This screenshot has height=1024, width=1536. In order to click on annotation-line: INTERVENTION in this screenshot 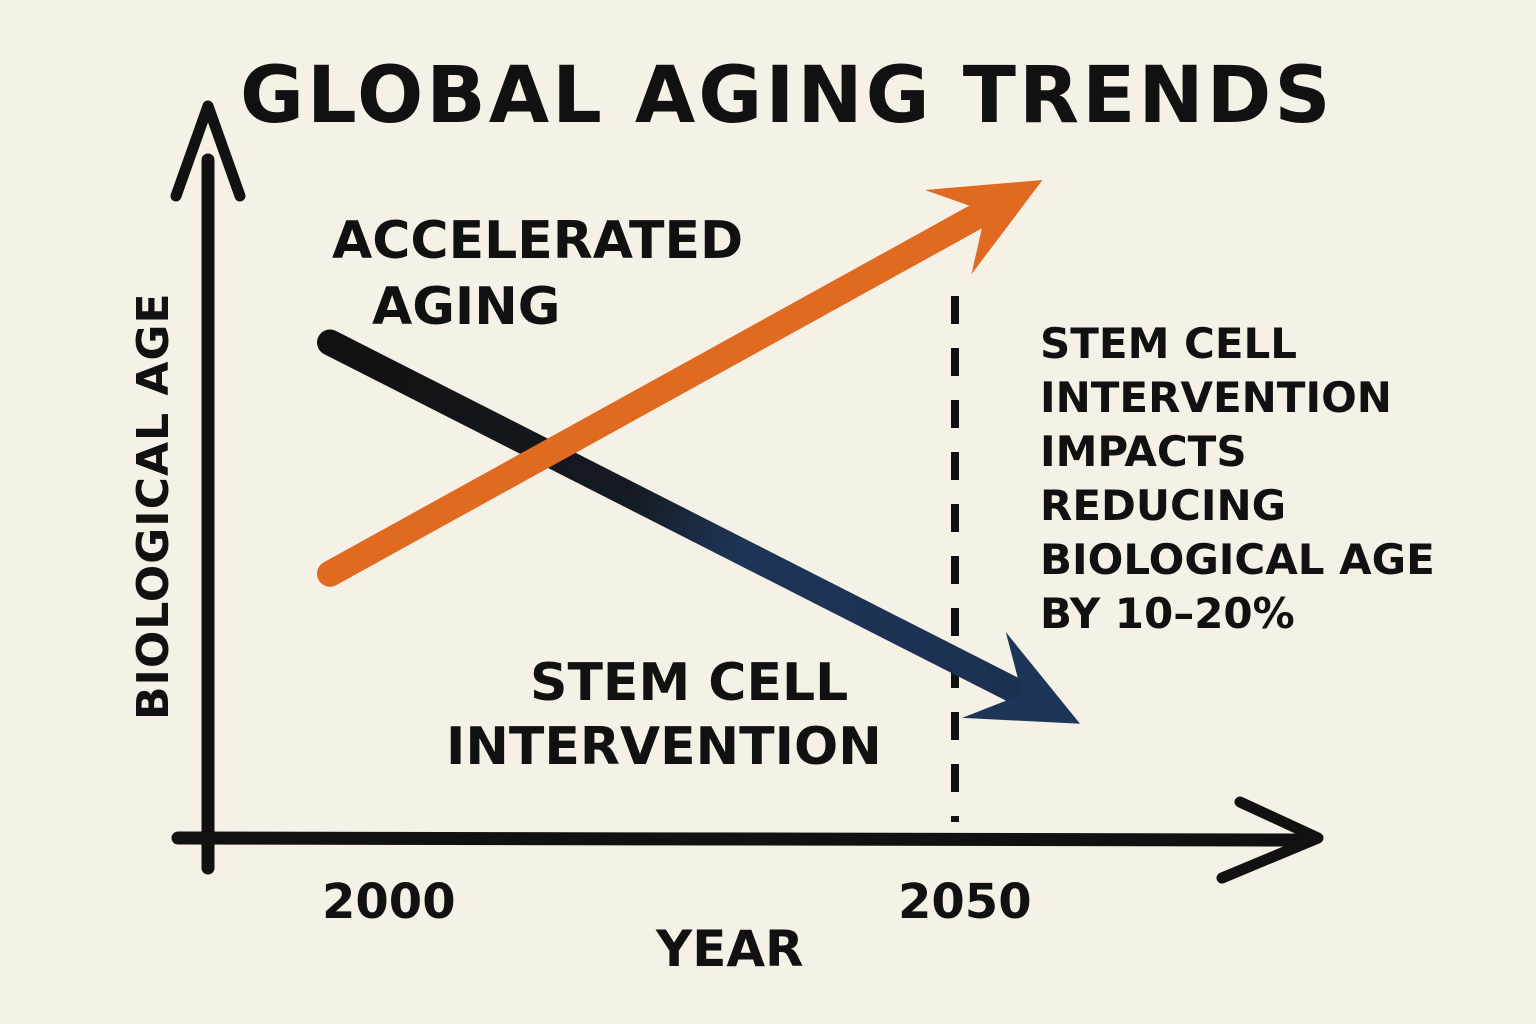, I will do `click(1216, 397)`.